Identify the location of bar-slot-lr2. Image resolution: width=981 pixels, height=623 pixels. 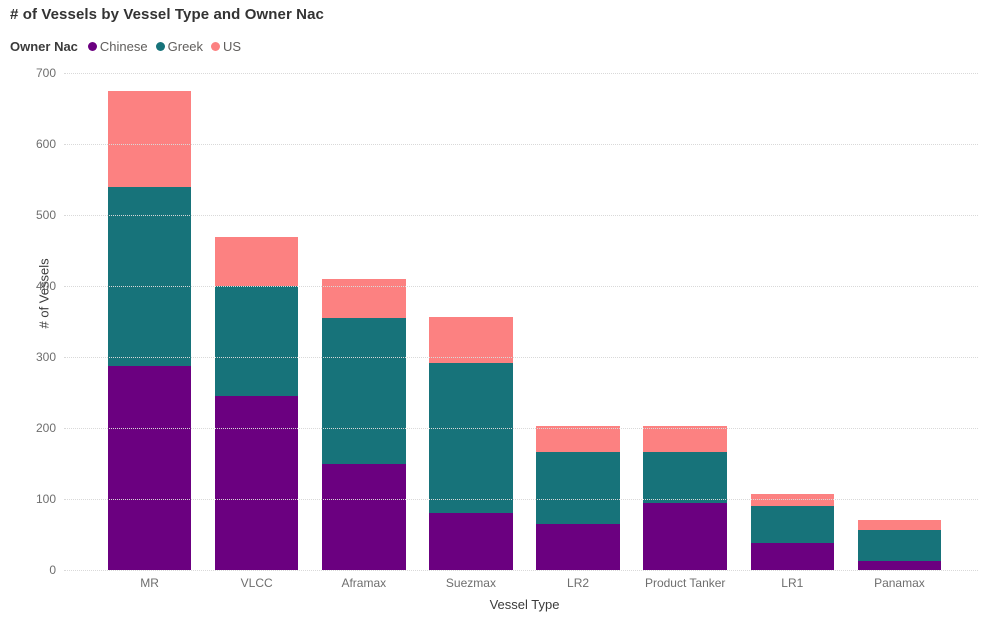
(578, 321).